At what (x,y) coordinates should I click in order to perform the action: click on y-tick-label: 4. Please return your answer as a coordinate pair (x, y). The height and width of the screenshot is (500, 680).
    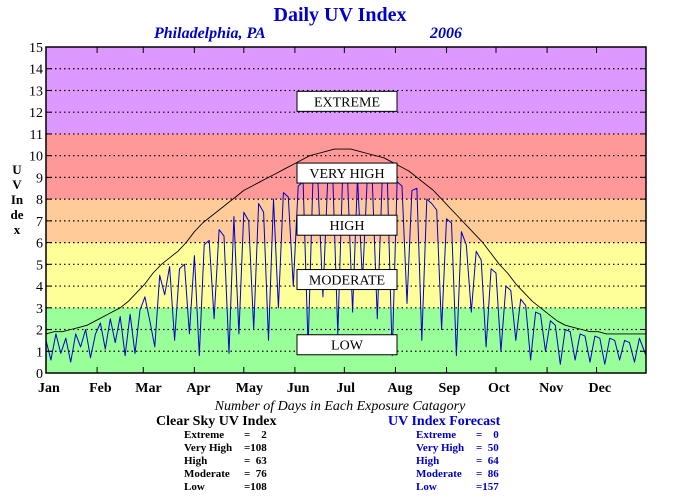
    Looking at the image, I should click on (39, 287).